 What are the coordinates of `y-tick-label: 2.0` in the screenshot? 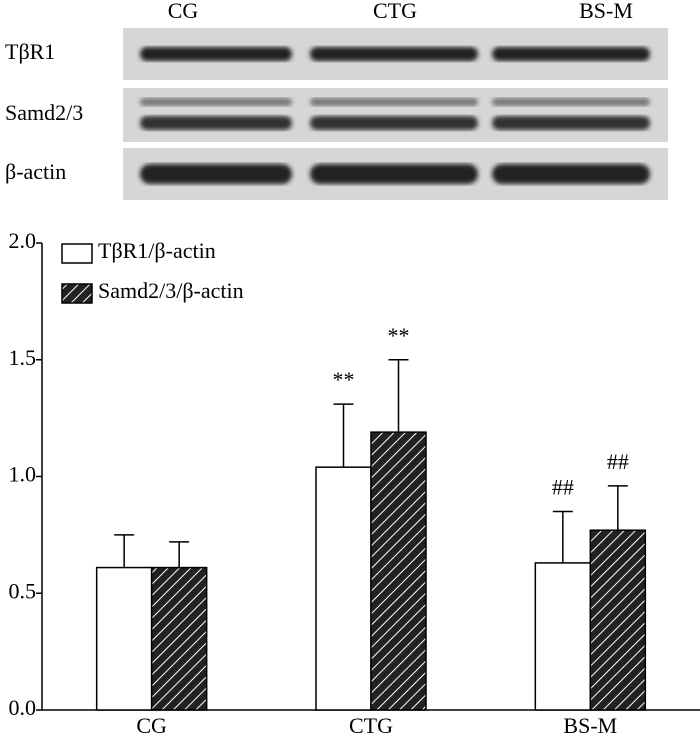 It's located at (23, 240).